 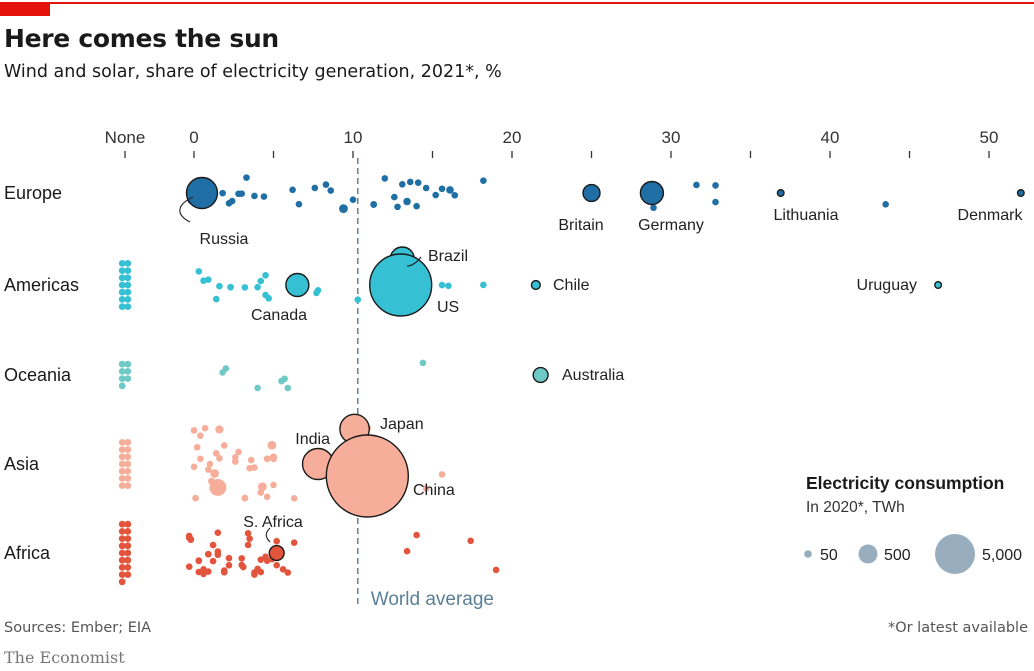 What do you see at coordinates (279, 315) in the screenshot?
I see `country-label: Canada` at bounding box center [279, 315].